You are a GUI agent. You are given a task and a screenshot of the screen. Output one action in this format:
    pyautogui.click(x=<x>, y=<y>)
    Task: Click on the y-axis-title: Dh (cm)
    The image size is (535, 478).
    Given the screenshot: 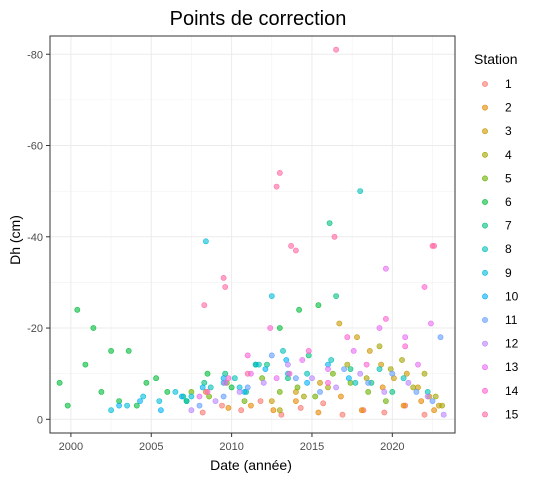 What is the action you would take?
    pyautogui.click(x=15, y=240)
    